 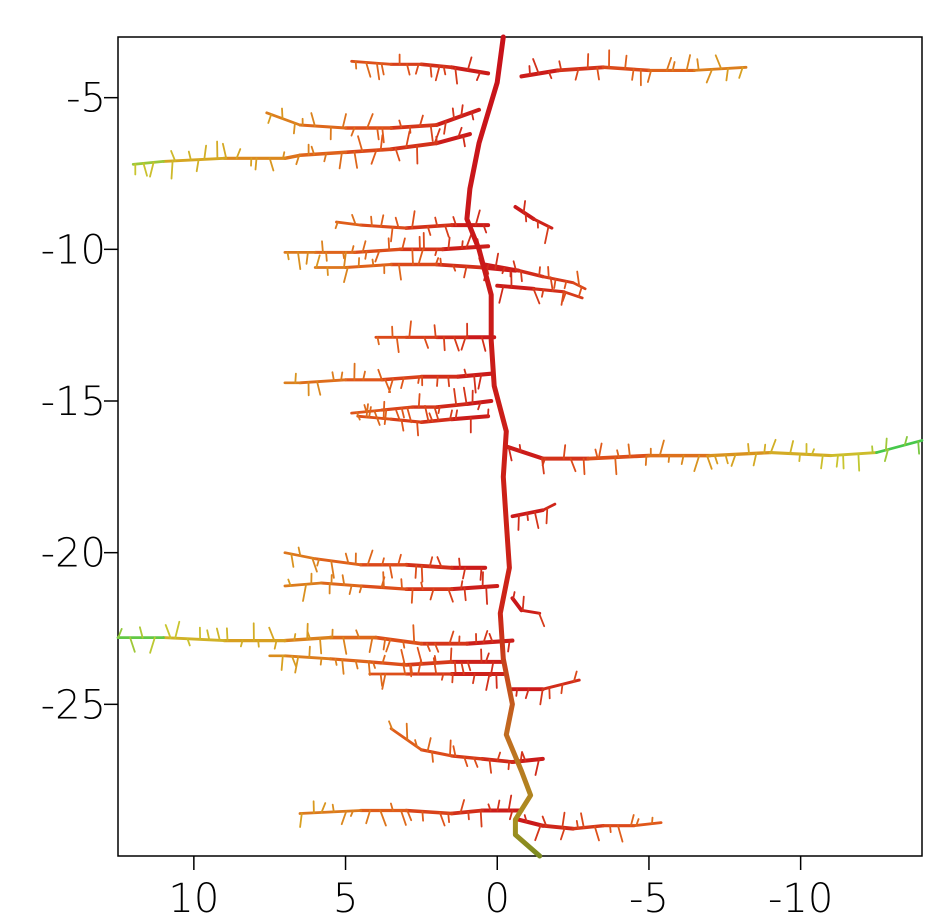 I want to click on y-tick-label: -25, so click(x=73, y=705).